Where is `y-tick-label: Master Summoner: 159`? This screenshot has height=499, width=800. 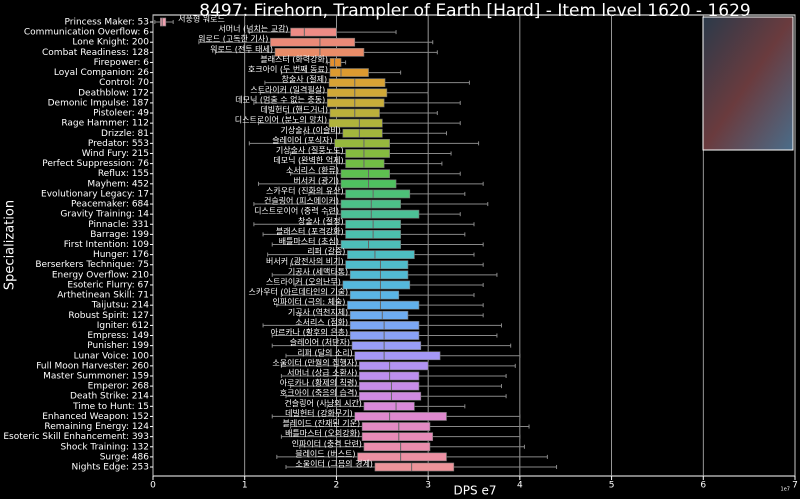
y-tick-label: Master Summoner: 159 is located at coordinates (96, 376).